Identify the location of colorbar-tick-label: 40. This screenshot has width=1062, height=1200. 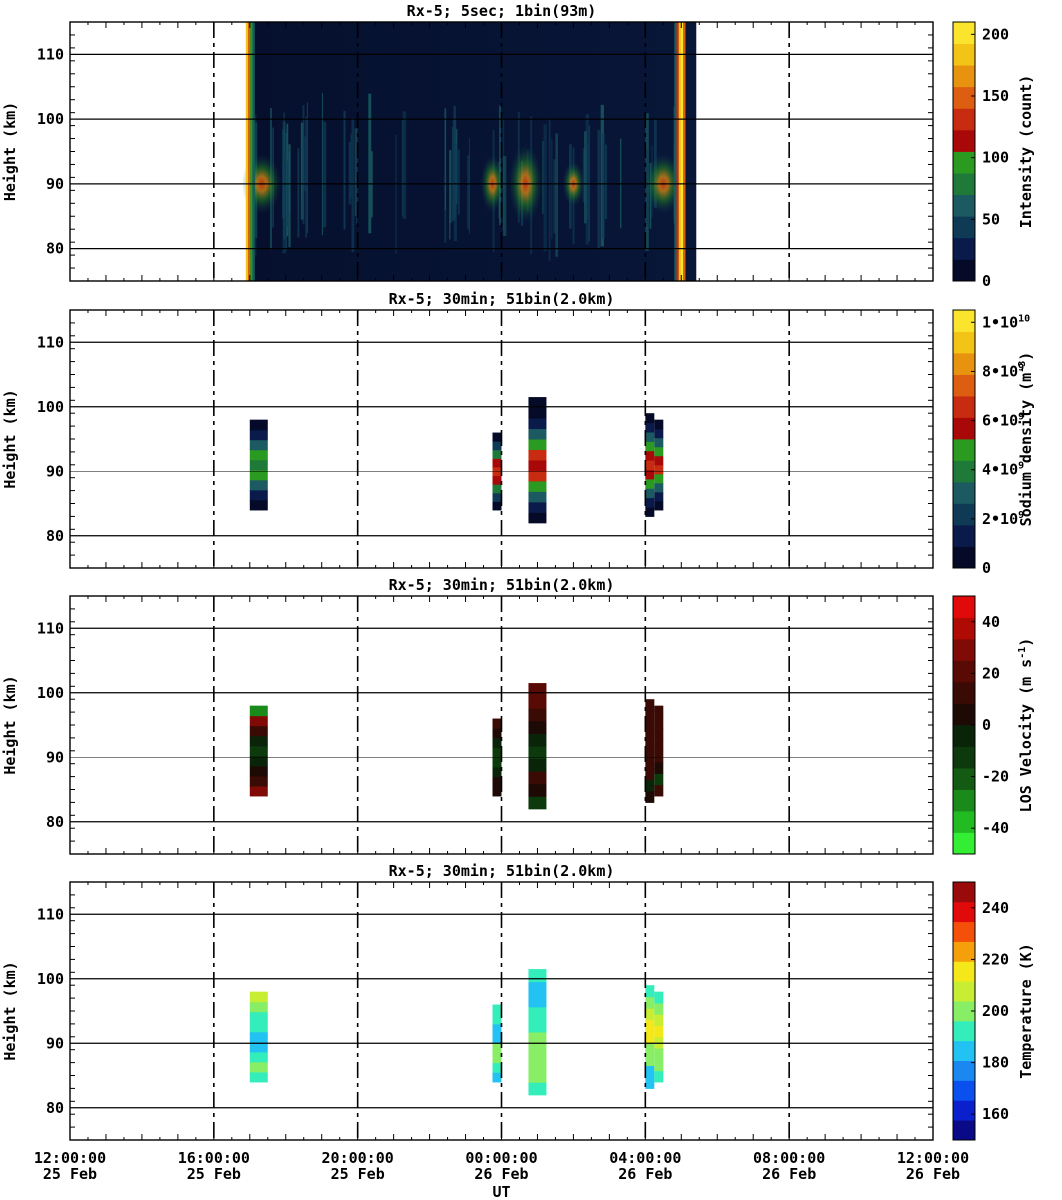
(991, 622).